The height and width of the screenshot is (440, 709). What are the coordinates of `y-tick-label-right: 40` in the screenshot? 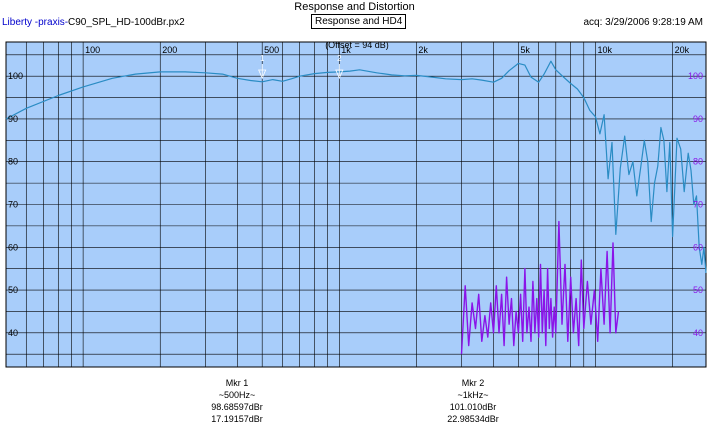 It's located at (698, 333).